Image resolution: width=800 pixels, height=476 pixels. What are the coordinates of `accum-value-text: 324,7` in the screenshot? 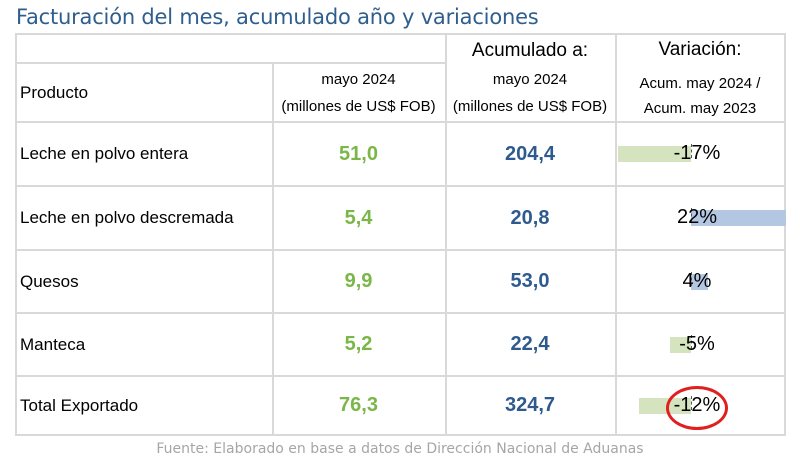 It's located at (530, 405).